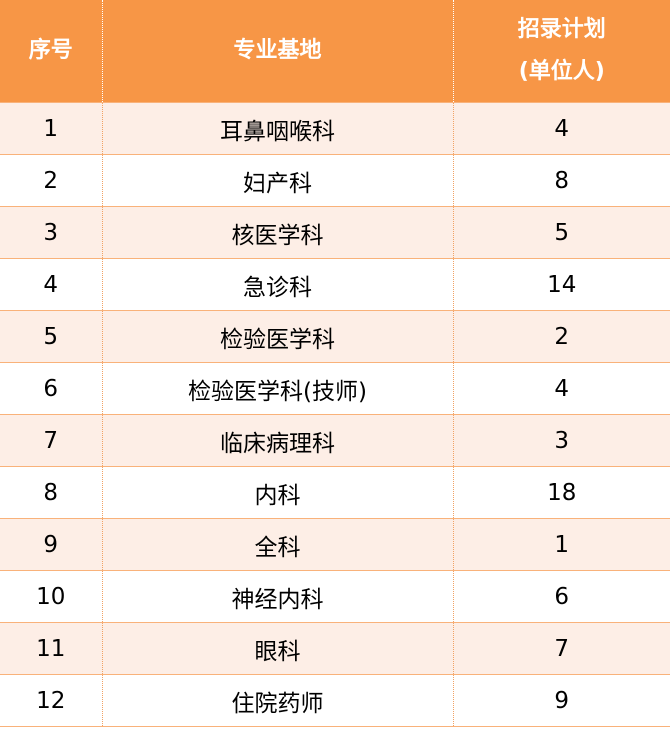 Image resolution: width=670 pixels, height=735 pixels. Describe the element at coordinates (278, 648) in the screenshot. I see `cell-major: 眼科` at that location.